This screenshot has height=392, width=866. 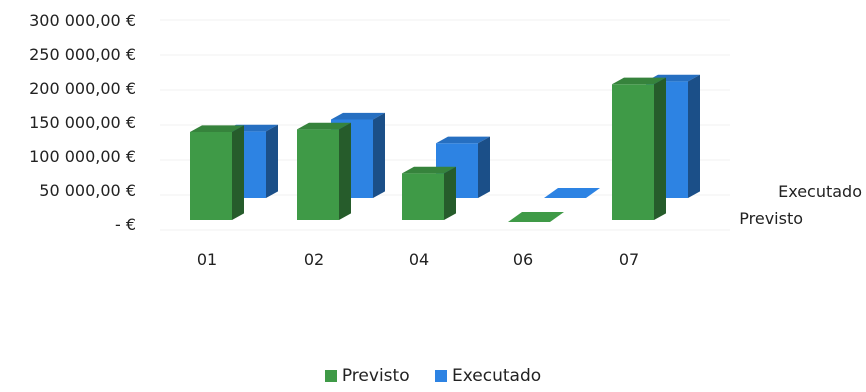 I want to click on y-tick-label: 200 000,00 €, so click(x=82, y=88).